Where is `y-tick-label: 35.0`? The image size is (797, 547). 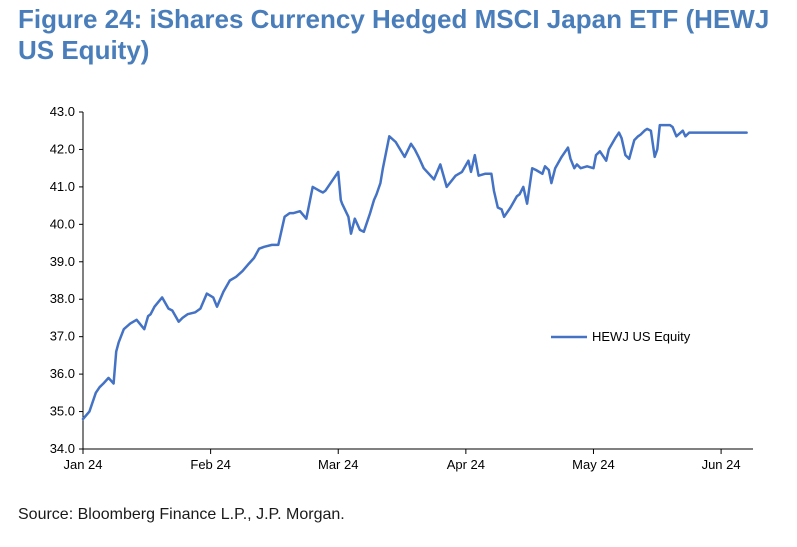 y-tick-label: 35.0 is located at coordinates (62, 411).